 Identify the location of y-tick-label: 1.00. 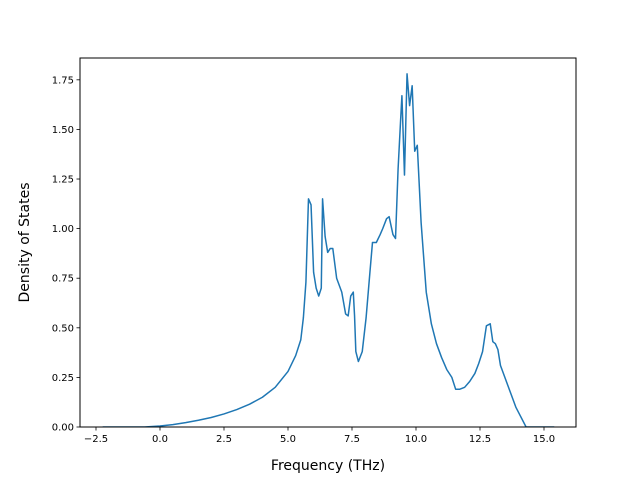
(63, 229).